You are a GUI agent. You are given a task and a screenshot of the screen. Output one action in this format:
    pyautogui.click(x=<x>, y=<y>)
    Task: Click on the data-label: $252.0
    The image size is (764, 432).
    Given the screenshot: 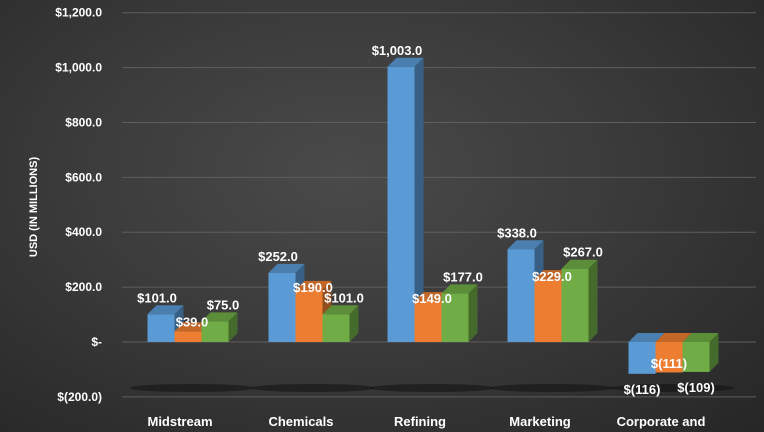 What is the action you would take?
    pyautogui.click(x=278, y=256)
    